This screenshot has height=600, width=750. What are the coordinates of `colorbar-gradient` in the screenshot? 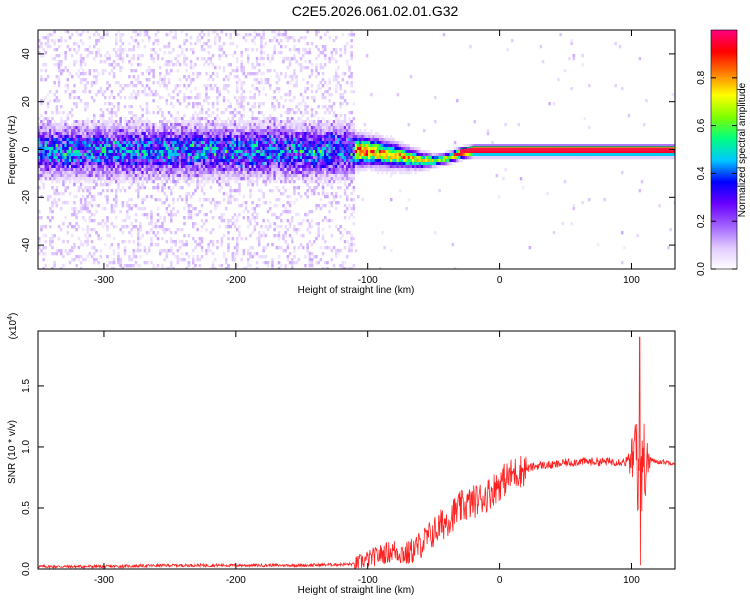 It's located at (724, 149).